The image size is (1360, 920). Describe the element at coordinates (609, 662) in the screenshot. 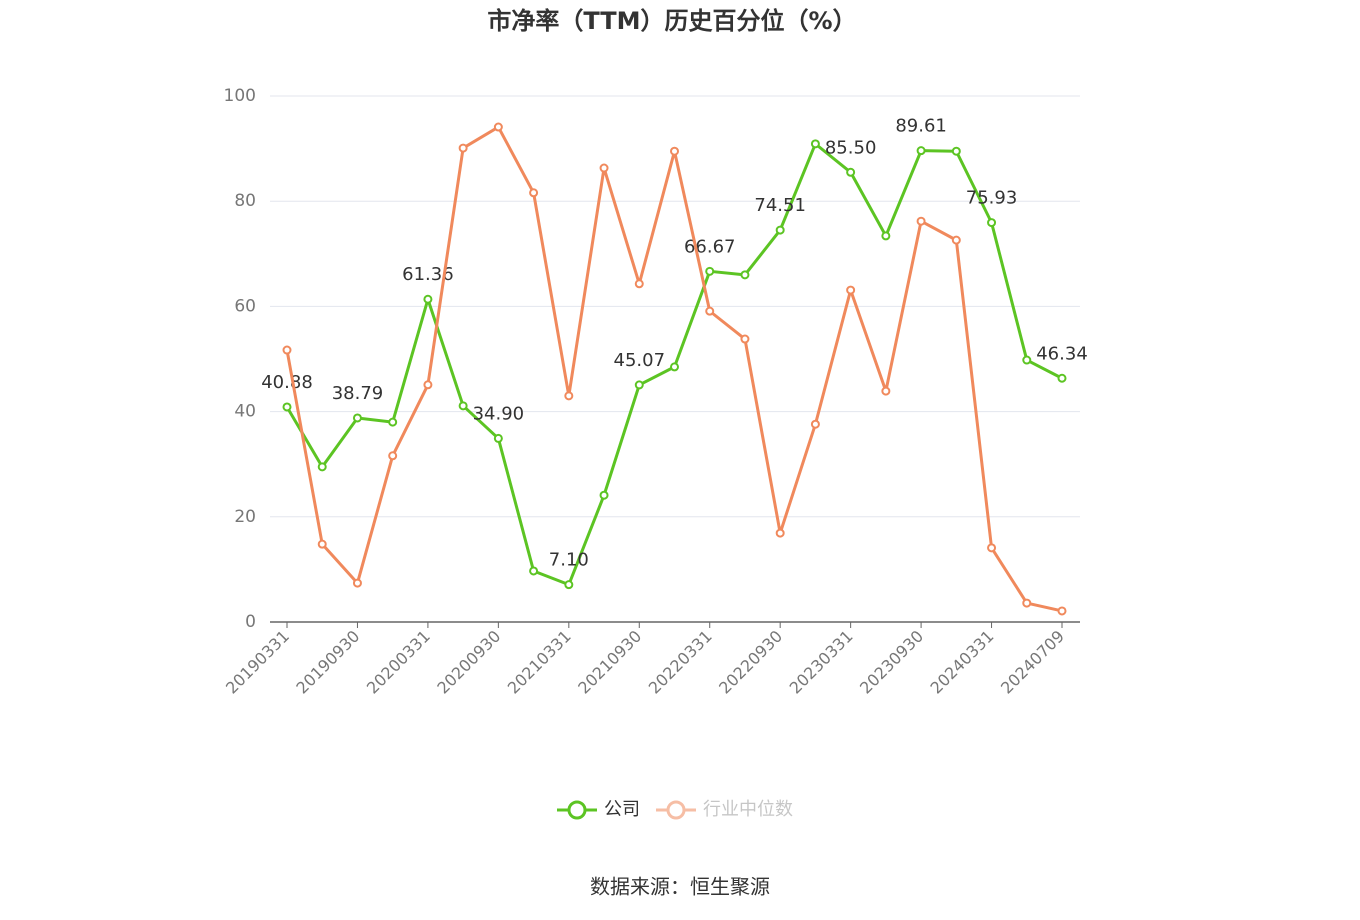

I see `x-tick-label: 20210930` at that location.